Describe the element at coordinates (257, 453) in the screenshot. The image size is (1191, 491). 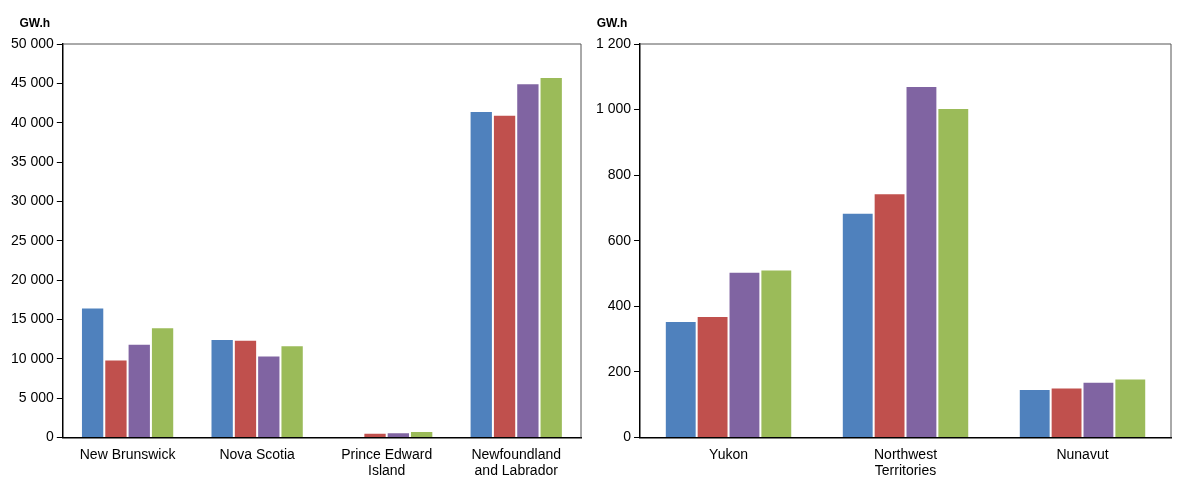
I see `x-tick-label: Nova Scotia` at that location.